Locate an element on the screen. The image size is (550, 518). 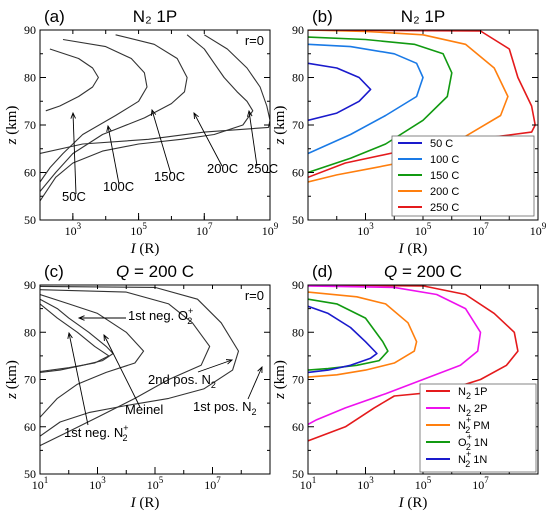
label-text: PM is located at coordinates (480, 426).